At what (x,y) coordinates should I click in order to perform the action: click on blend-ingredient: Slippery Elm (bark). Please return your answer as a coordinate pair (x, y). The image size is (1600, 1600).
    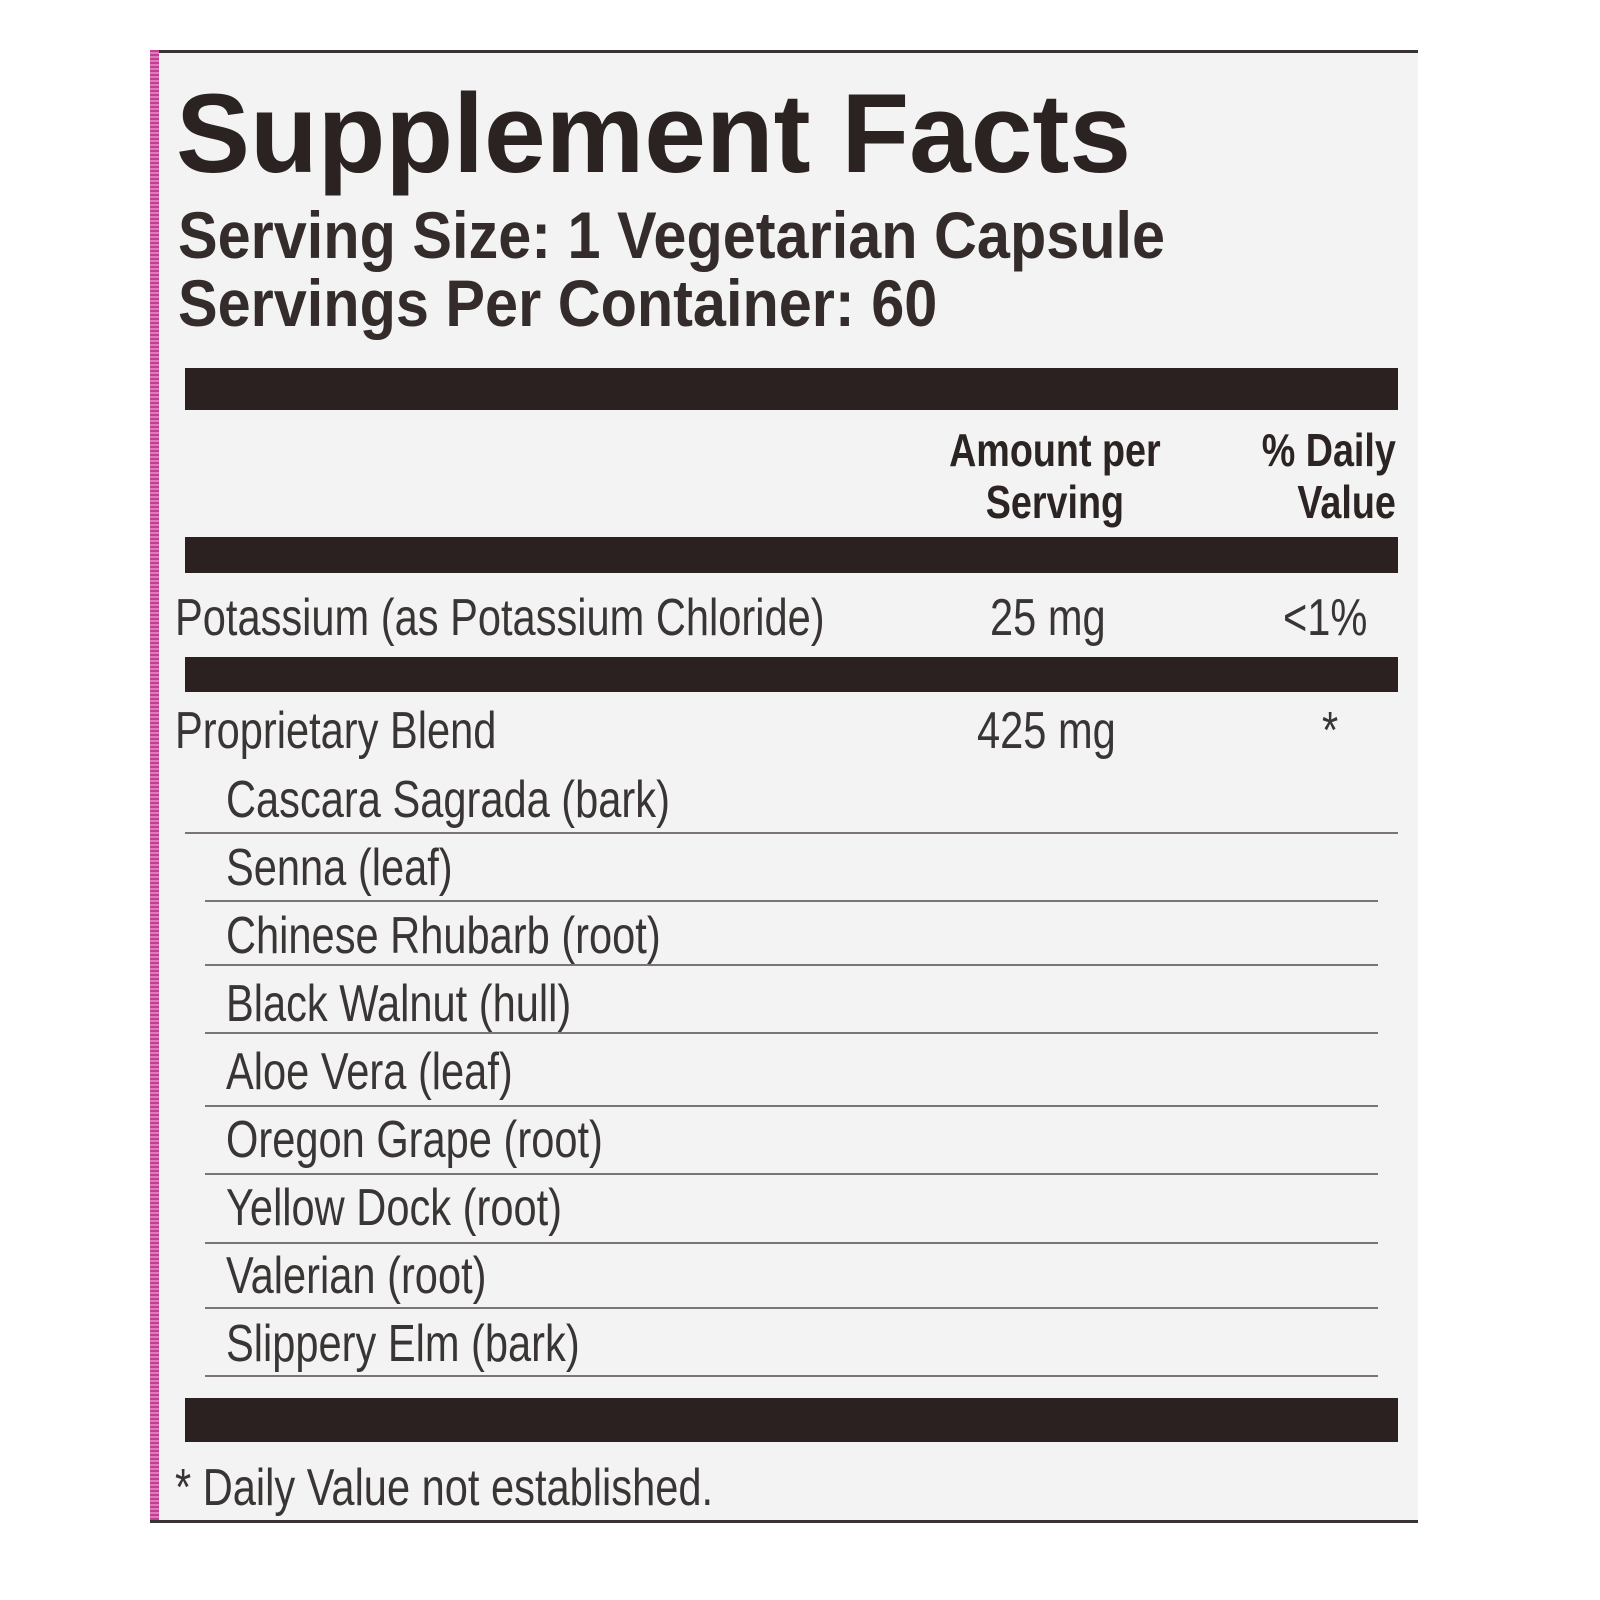
    Looking at the image, I should click on (403, 1344).